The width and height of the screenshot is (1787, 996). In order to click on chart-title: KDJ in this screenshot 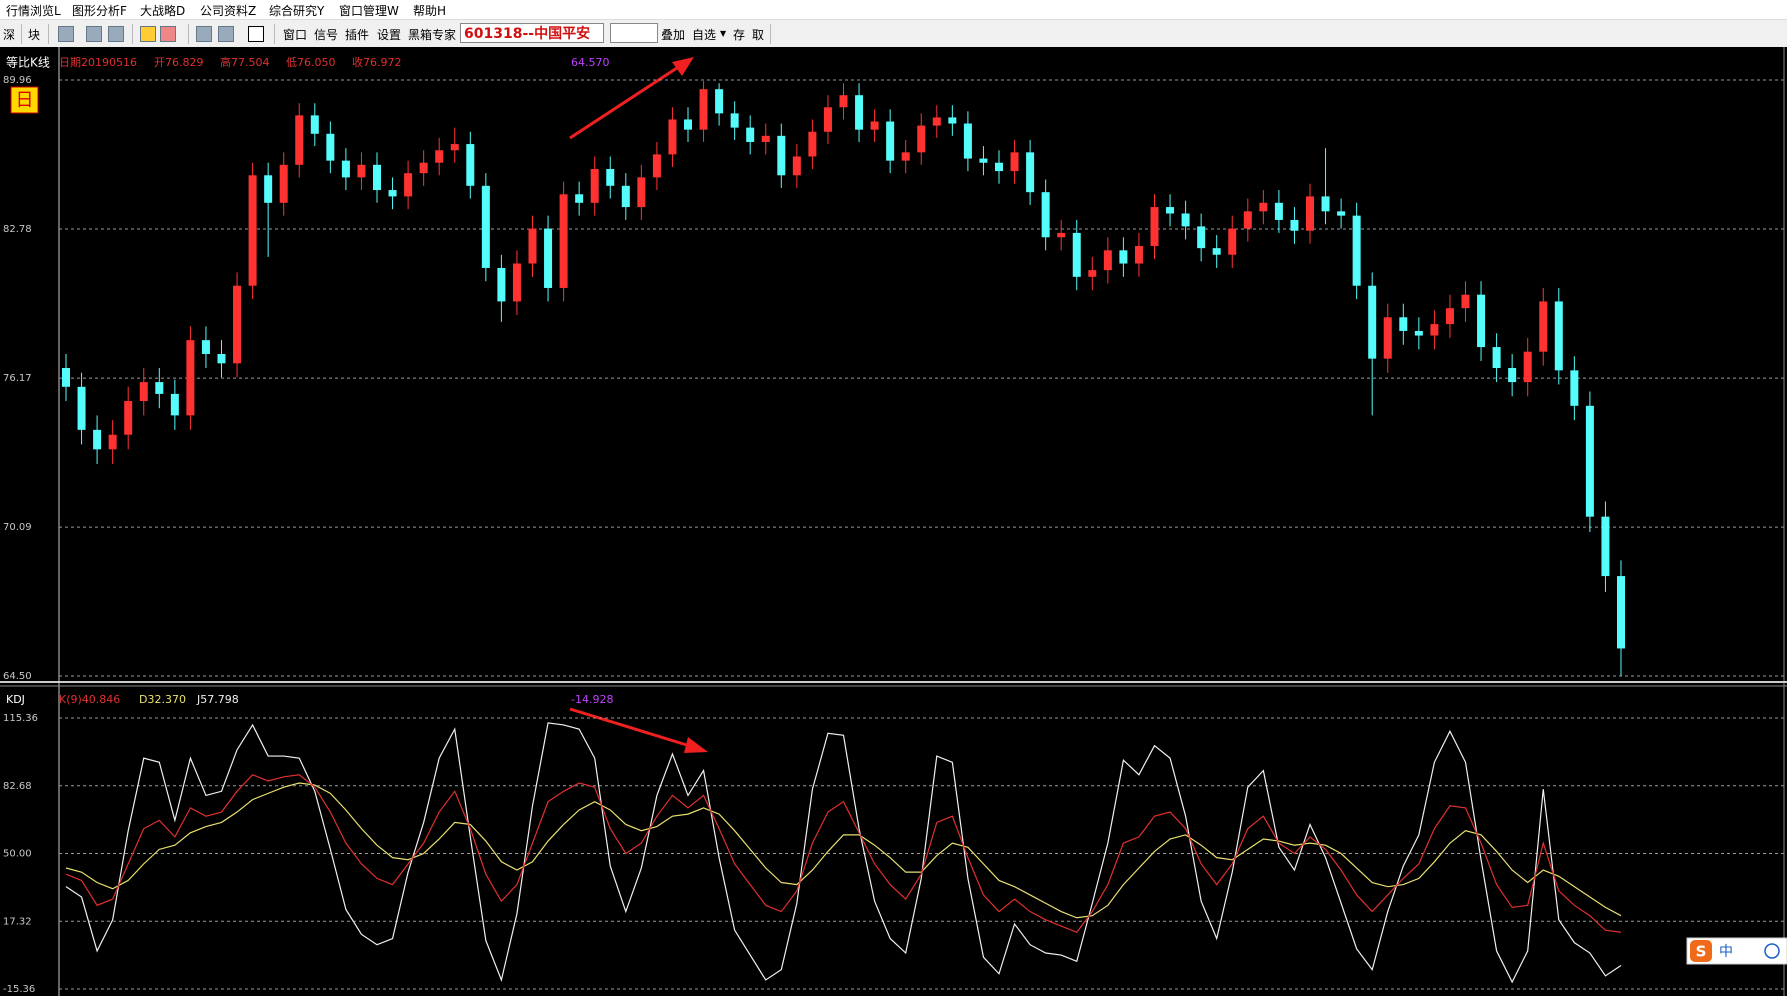, I will do `click(15, 699)`.